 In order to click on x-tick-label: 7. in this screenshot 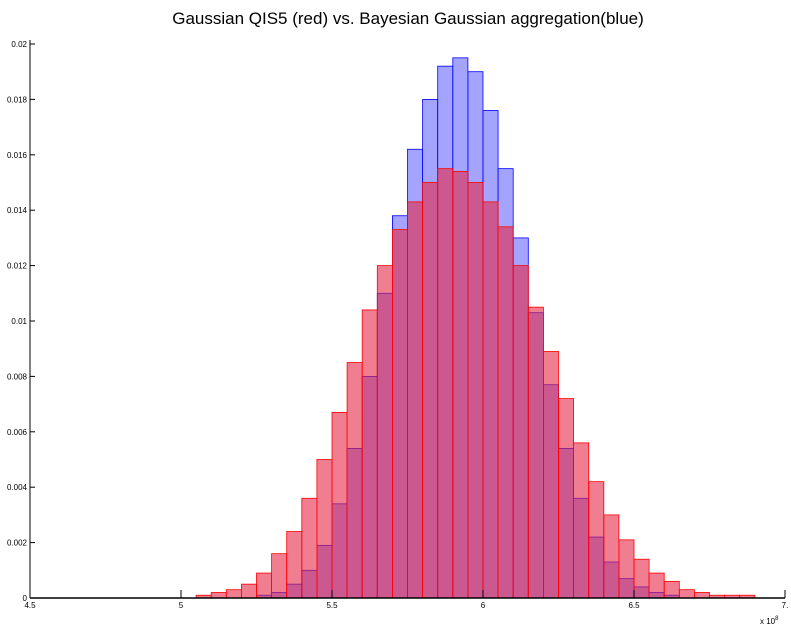, I will do `click(785, 605)`.